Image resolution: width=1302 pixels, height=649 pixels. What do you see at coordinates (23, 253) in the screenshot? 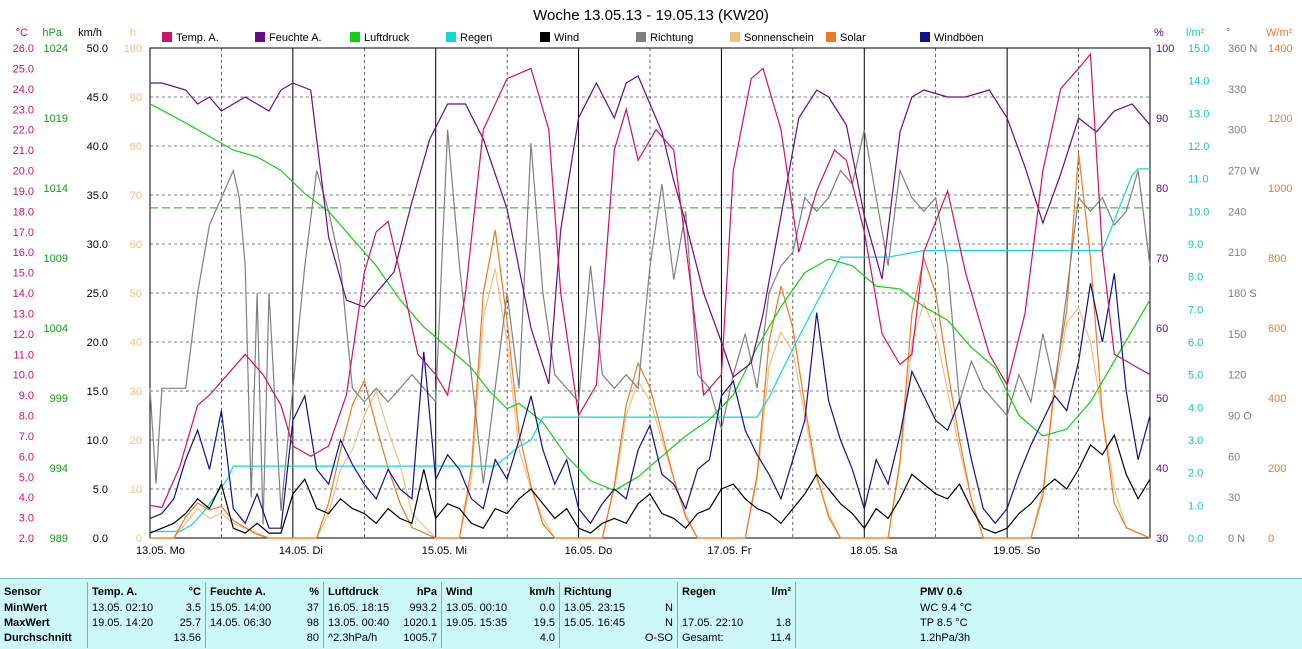
I see `axis-tick-label: 16.0` at bounding box center [23, 253].